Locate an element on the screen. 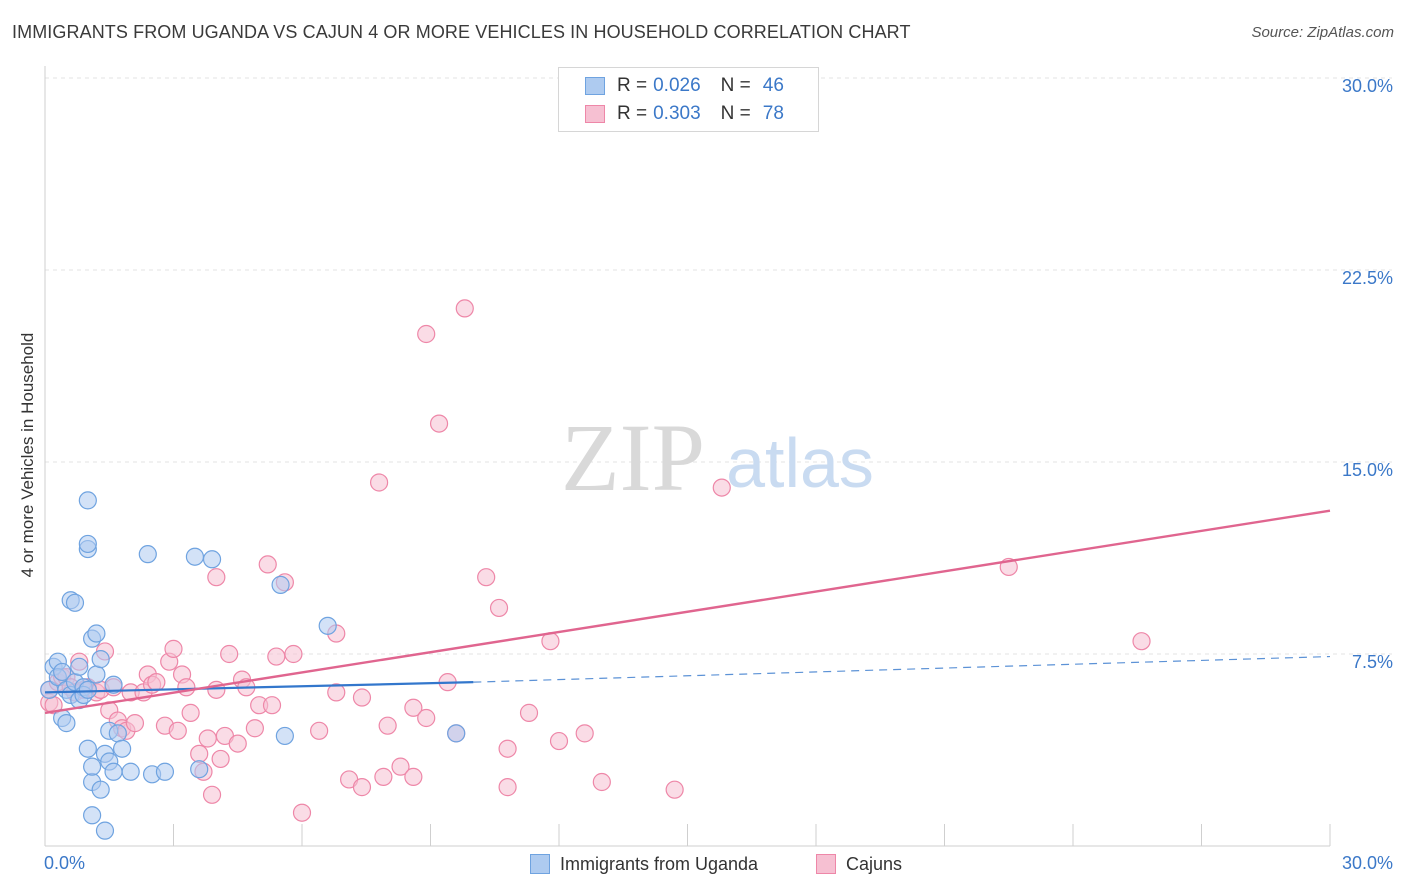 Image resolution: width=1406 pixels, height=892 pixels. bottom-legend-uganda: Immigrants from Uganda is located at coordinates (644, 864).